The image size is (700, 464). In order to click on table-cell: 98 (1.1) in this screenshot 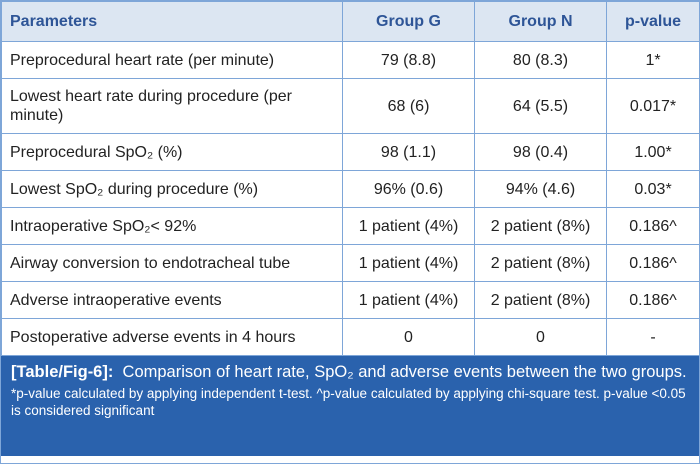, I will do `click(408, 152)`.